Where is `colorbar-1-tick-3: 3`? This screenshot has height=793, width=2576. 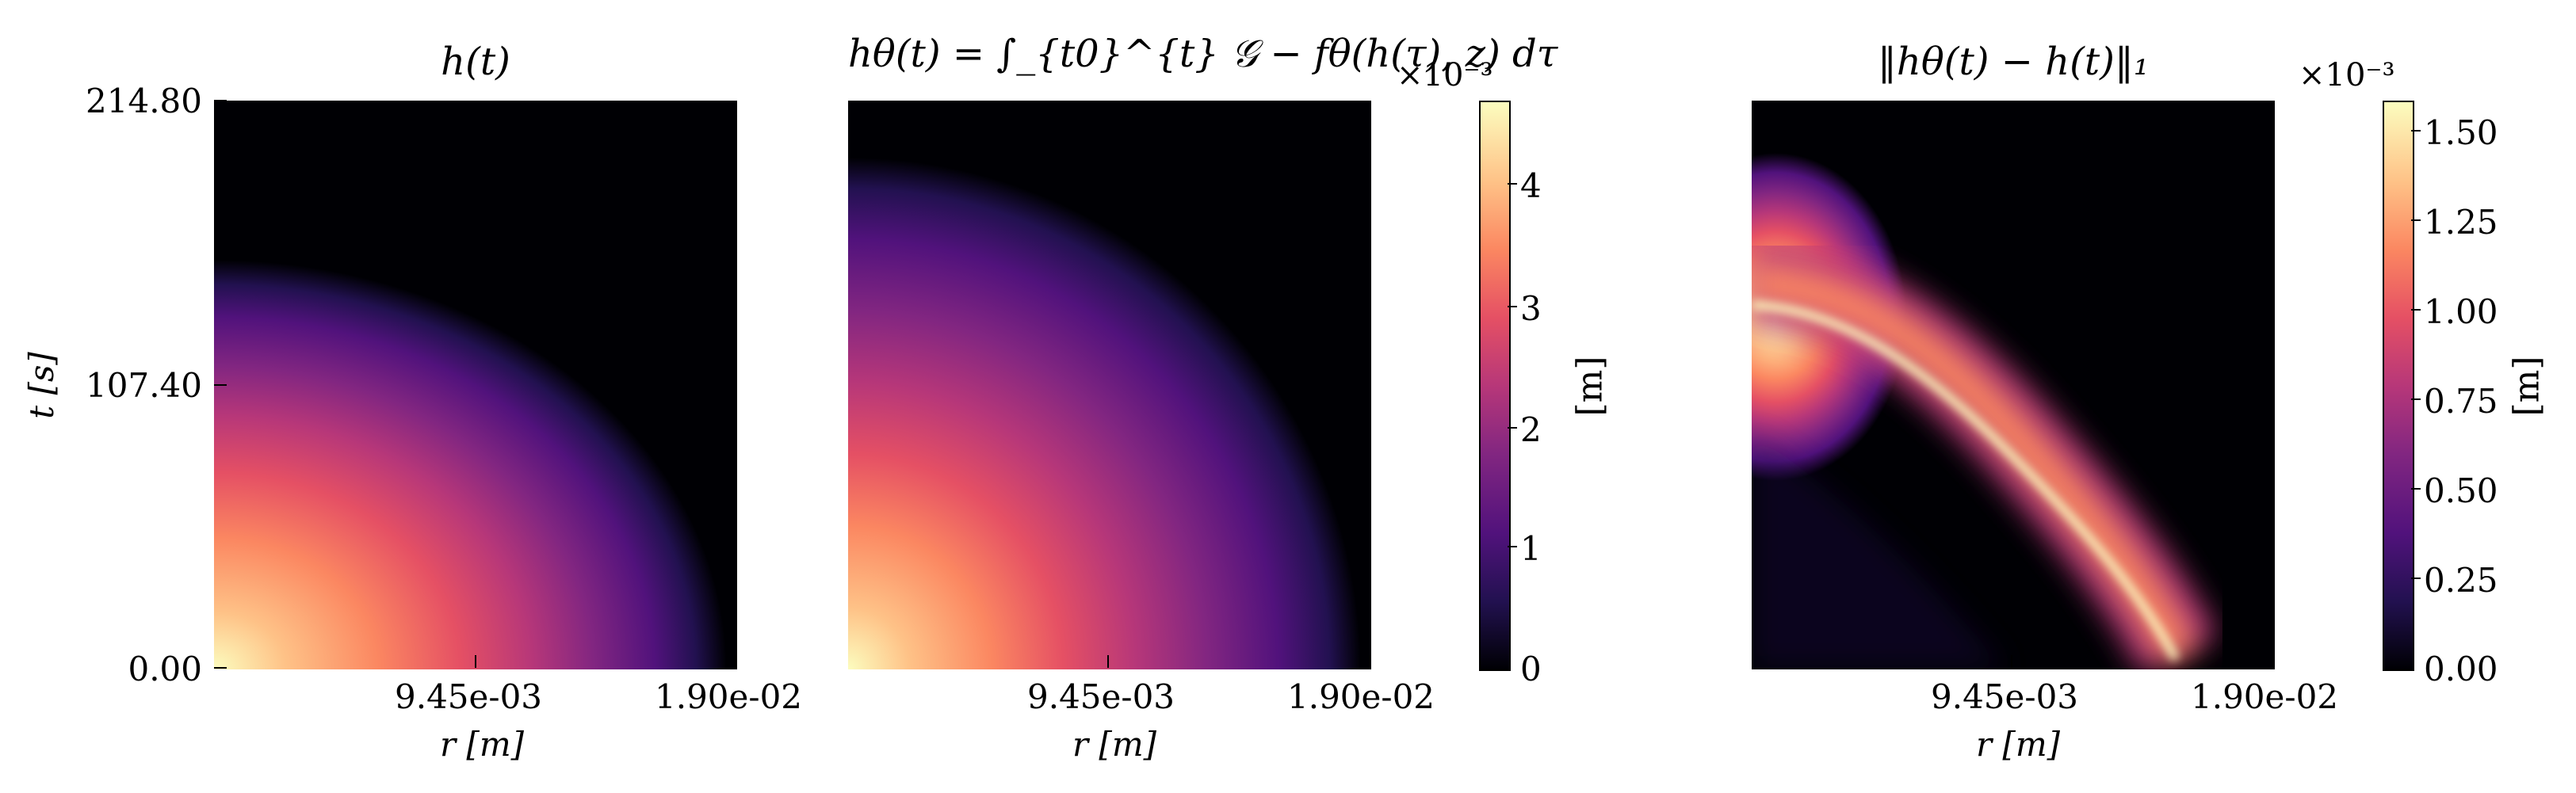
colorbar-1-tick-3: 3 is located at coordinates (1531, 308).